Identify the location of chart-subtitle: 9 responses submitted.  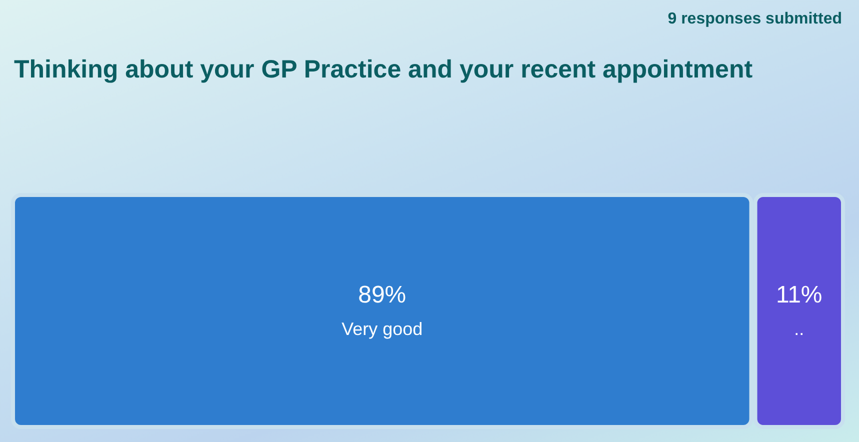
(755, 19).